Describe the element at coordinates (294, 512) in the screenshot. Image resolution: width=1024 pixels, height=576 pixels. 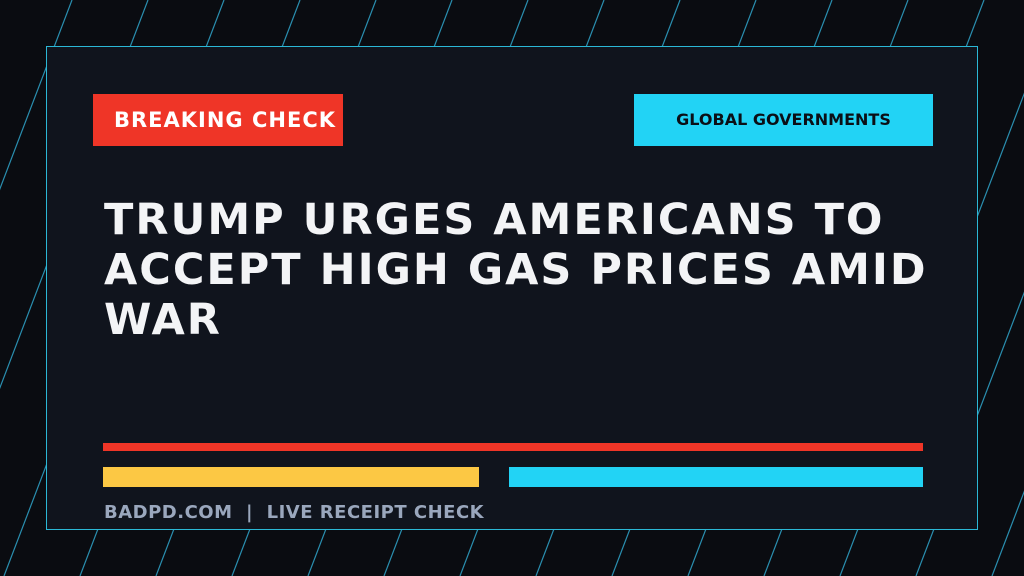
I see `footer: BADPD.COM | LIVE RECEIPT CHECK` at that location.